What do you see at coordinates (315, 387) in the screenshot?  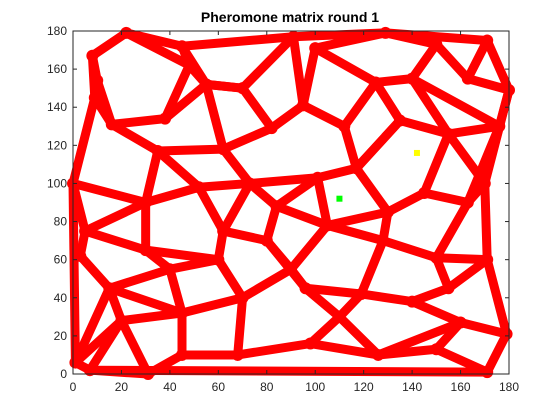 I see `x-tick-label: 100` at bounding box center [315, 387].